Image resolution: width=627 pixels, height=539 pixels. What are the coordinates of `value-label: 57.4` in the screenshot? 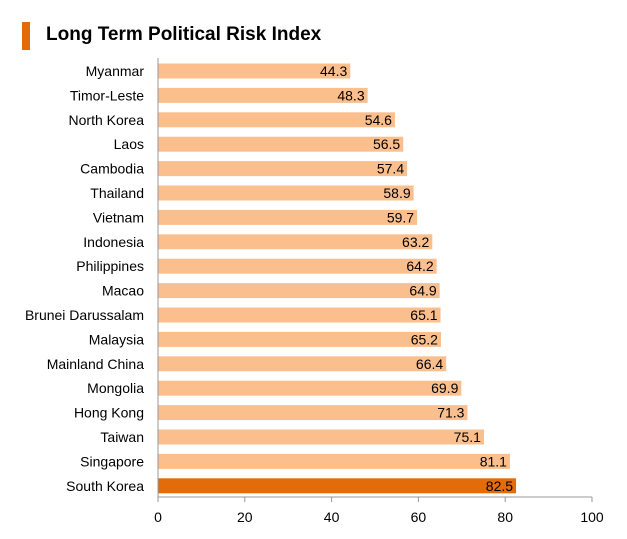 It's located at (390, 169).